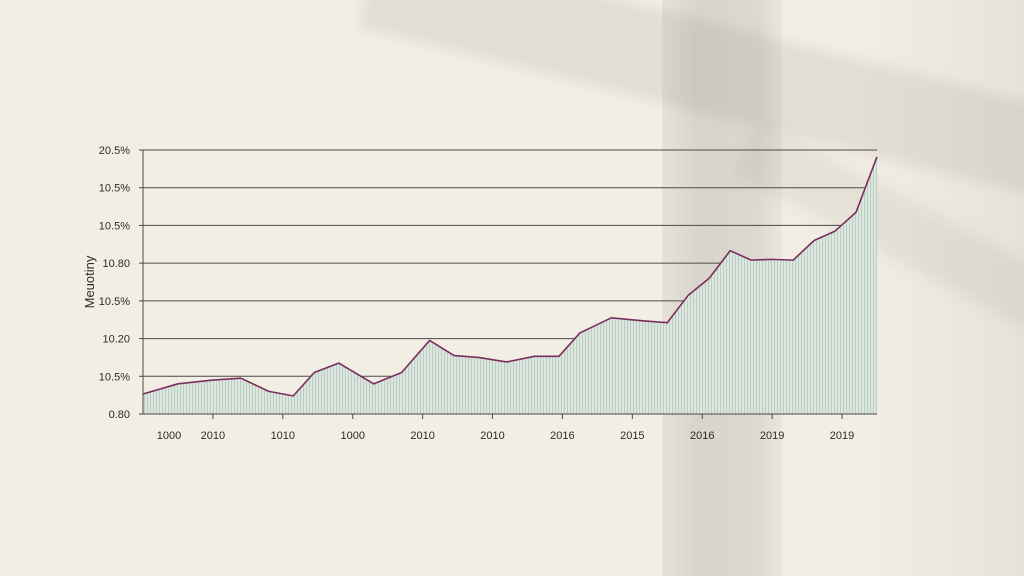 The image size is (1024, 576). What do you see at coordinates (114, 151) in the screenshot?
I see `y-tick-label: 20.5%` at bounding box center [114, 151].